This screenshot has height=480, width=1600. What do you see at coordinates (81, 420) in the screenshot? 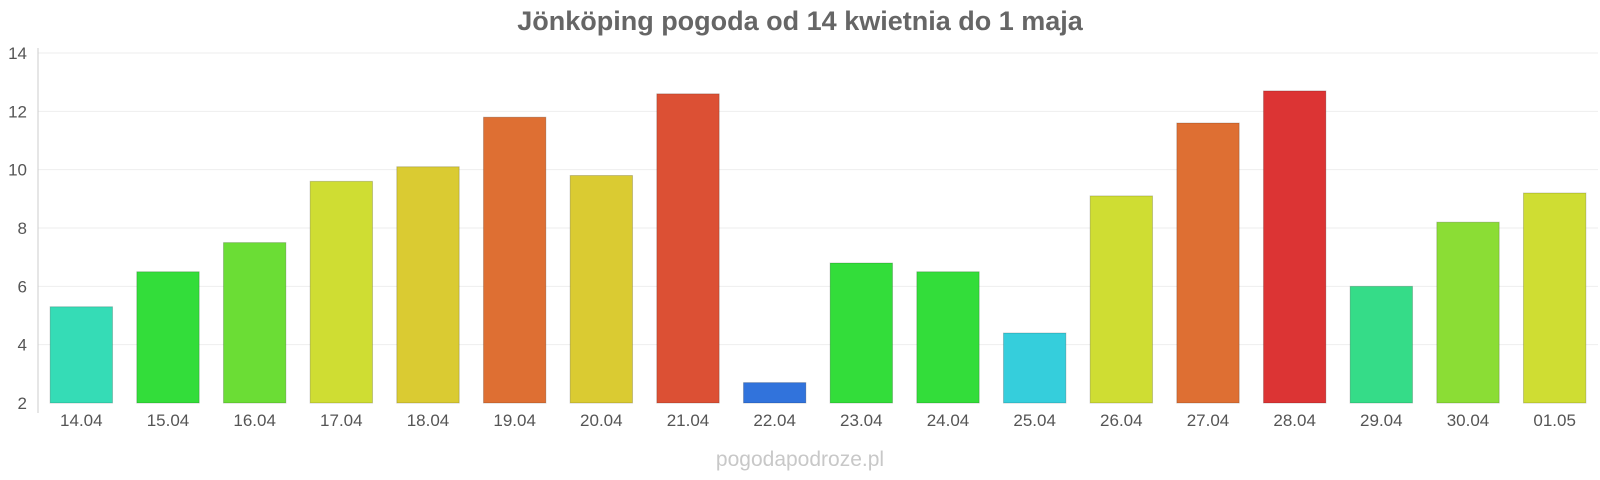
I see `x-tick-label: 14.04` at bounding box center [81, 420].